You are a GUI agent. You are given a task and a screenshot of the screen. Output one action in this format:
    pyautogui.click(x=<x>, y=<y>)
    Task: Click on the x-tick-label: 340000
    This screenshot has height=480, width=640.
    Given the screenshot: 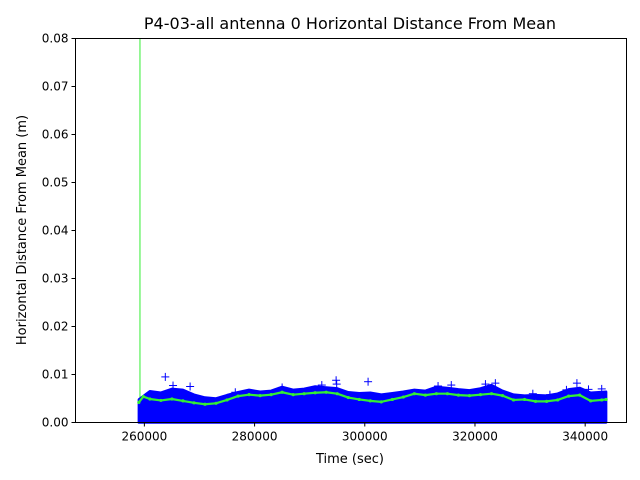 What is the action you would take?
    pyautogui.click(x=585, y=437)
    